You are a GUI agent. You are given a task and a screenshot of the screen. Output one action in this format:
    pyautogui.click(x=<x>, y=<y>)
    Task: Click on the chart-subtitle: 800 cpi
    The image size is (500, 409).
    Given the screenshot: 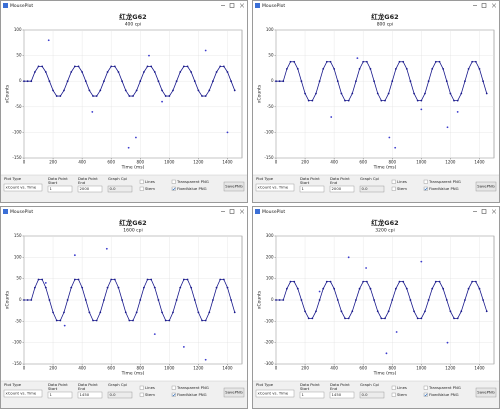 What is the action you would take?
    pyautogui.click(x=385, y=25)
    